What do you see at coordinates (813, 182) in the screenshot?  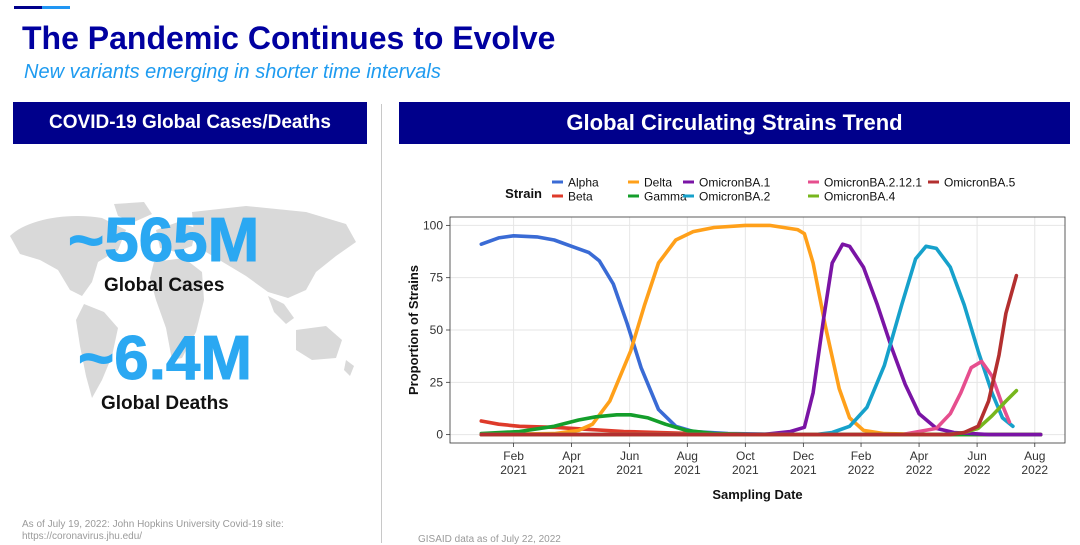 I see `legend-swatch-omicronba.2.12.1` at bounding box center [813, 182].